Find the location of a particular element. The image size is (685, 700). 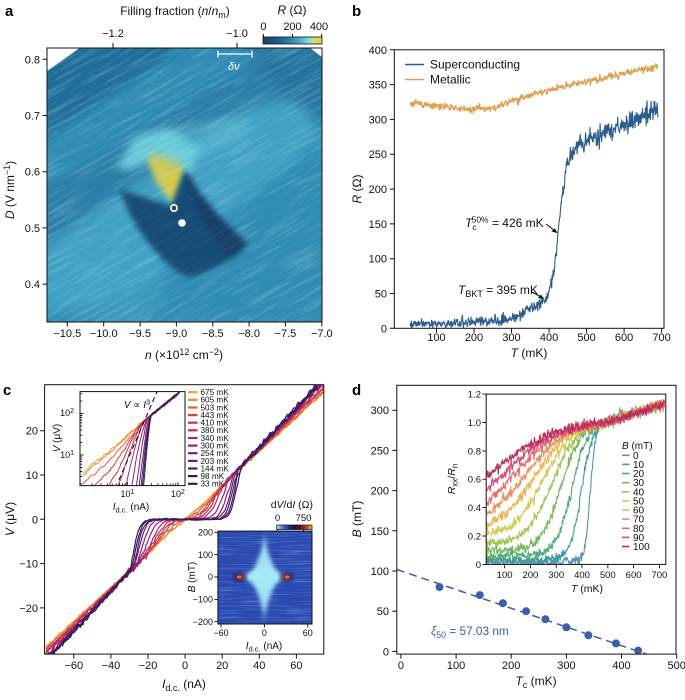

svg-text: 0.7 is located at coordinates (32, 117).